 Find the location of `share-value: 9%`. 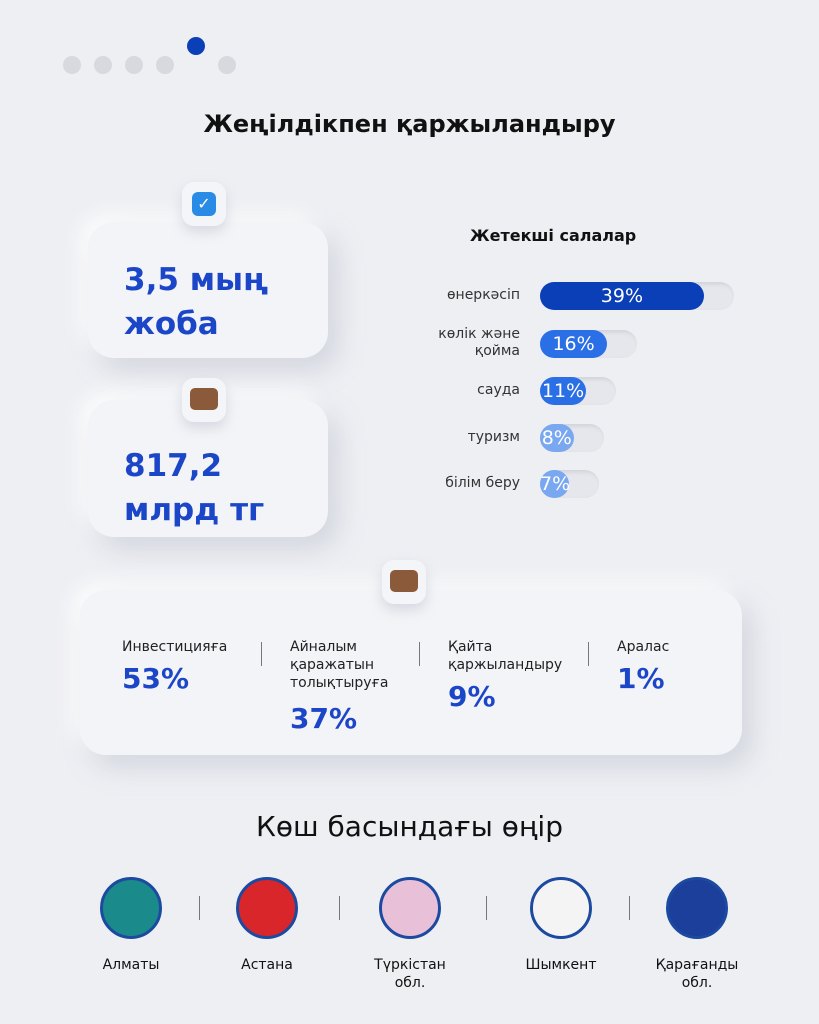

share-value: 9% is located at coordinates (472, 696).